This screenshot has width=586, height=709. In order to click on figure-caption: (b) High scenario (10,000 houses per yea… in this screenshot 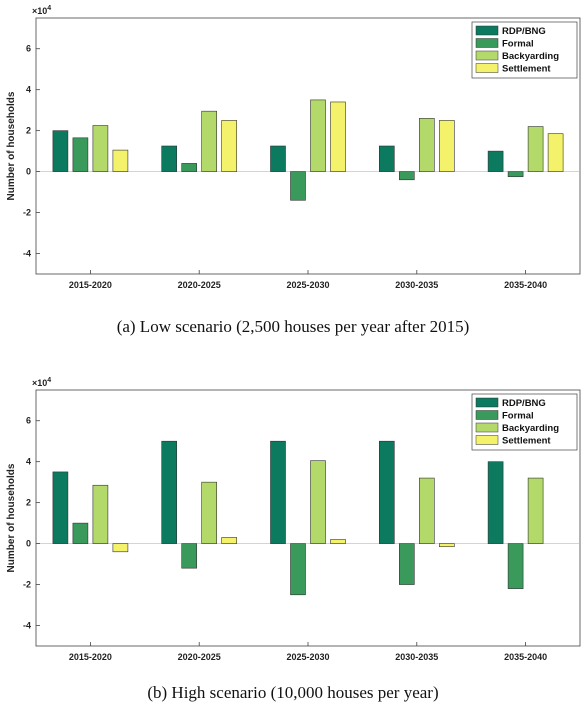, I will do `click(292, 692)`.